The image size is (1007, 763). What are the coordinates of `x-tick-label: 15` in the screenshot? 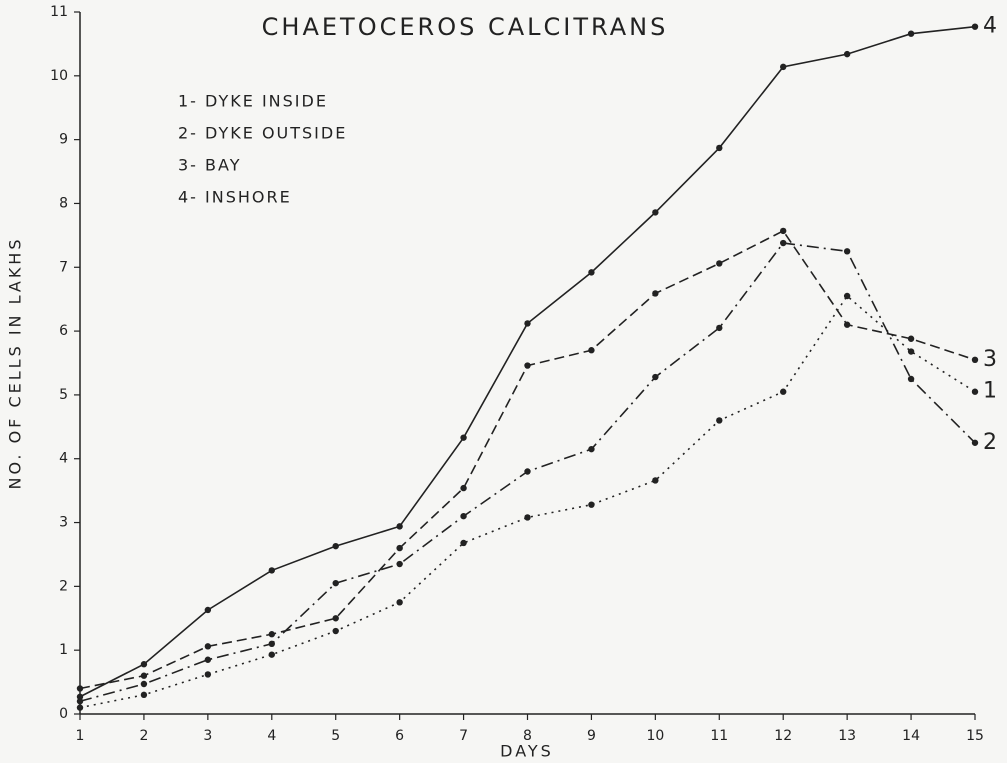 It's located at (975, 736).